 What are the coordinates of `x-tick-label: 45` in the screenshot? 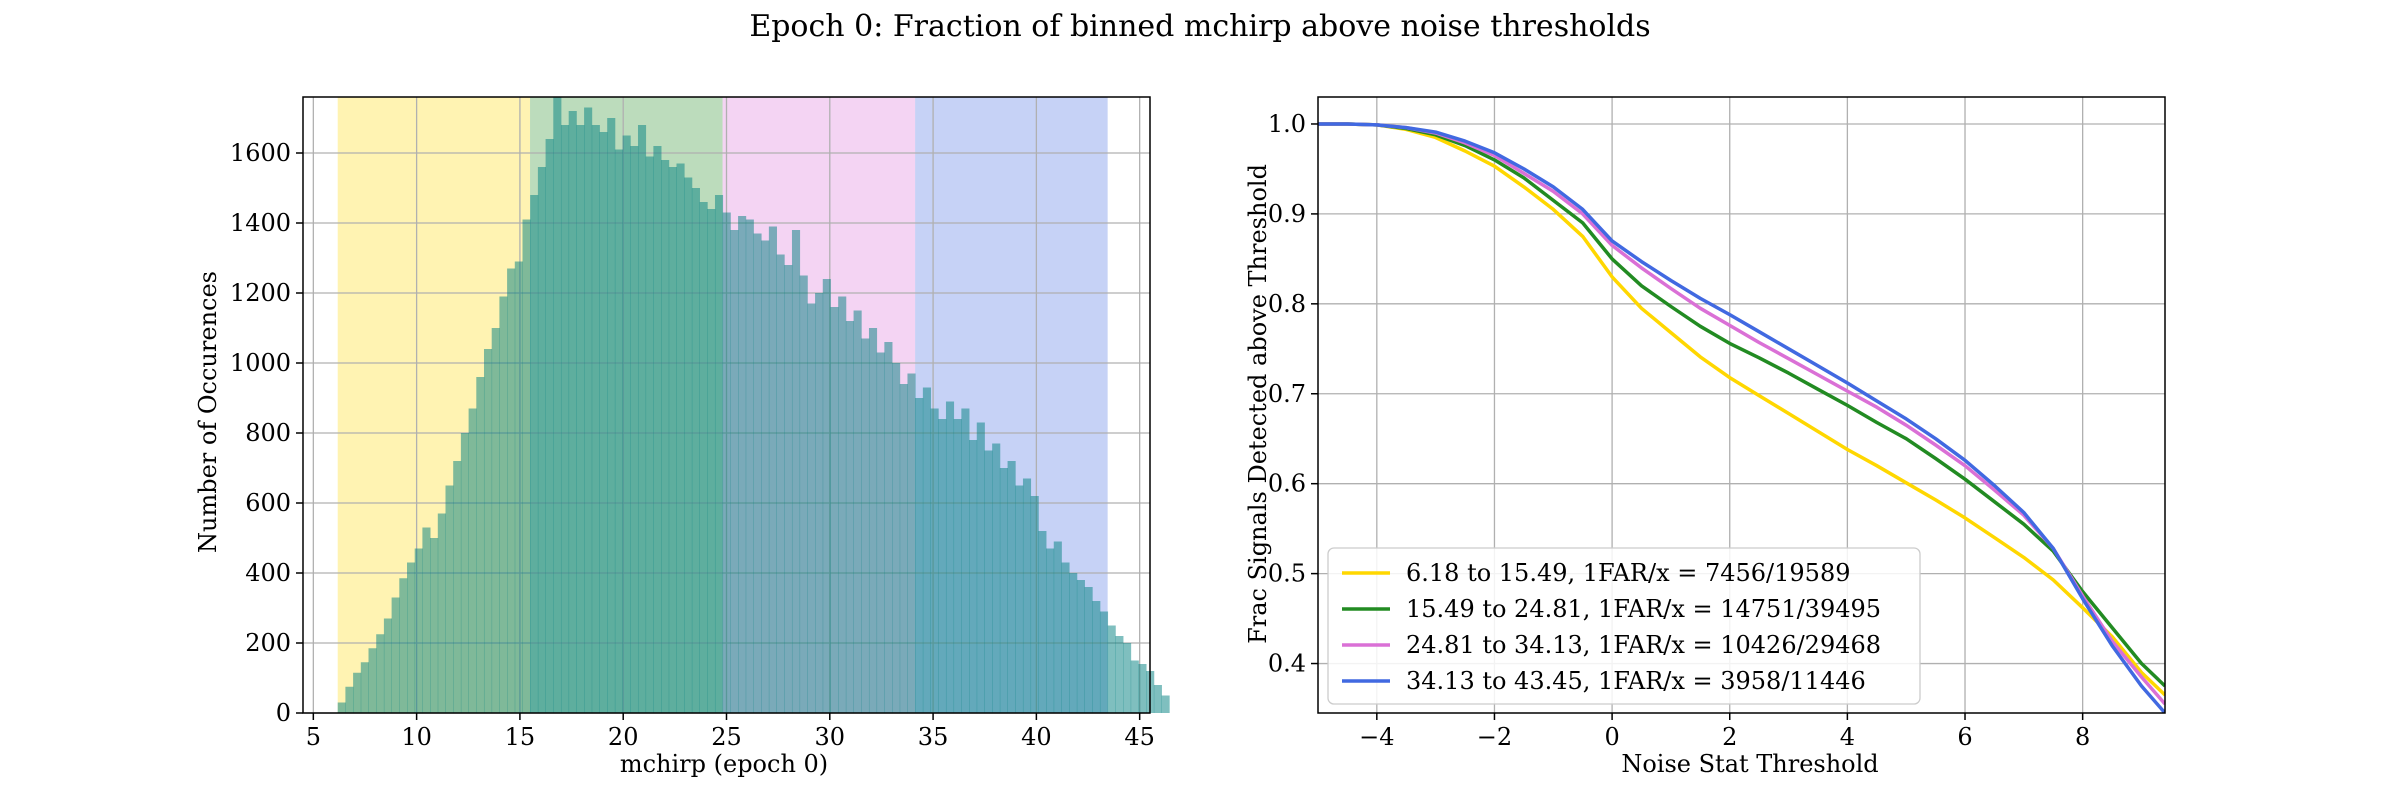 It's located at (1139, 737).